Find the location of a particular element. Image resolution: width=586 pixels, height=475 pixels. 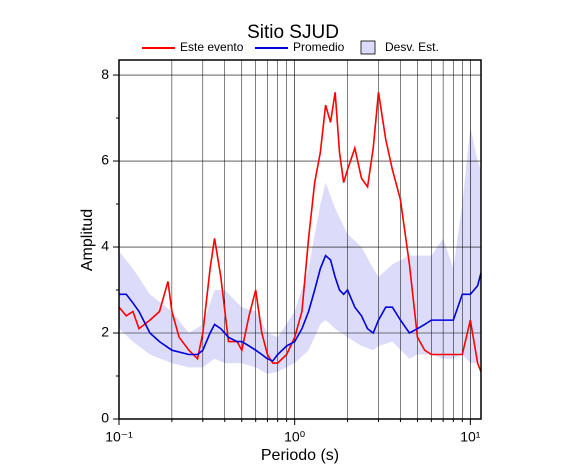

series-line is located at coordinates (300, 308).